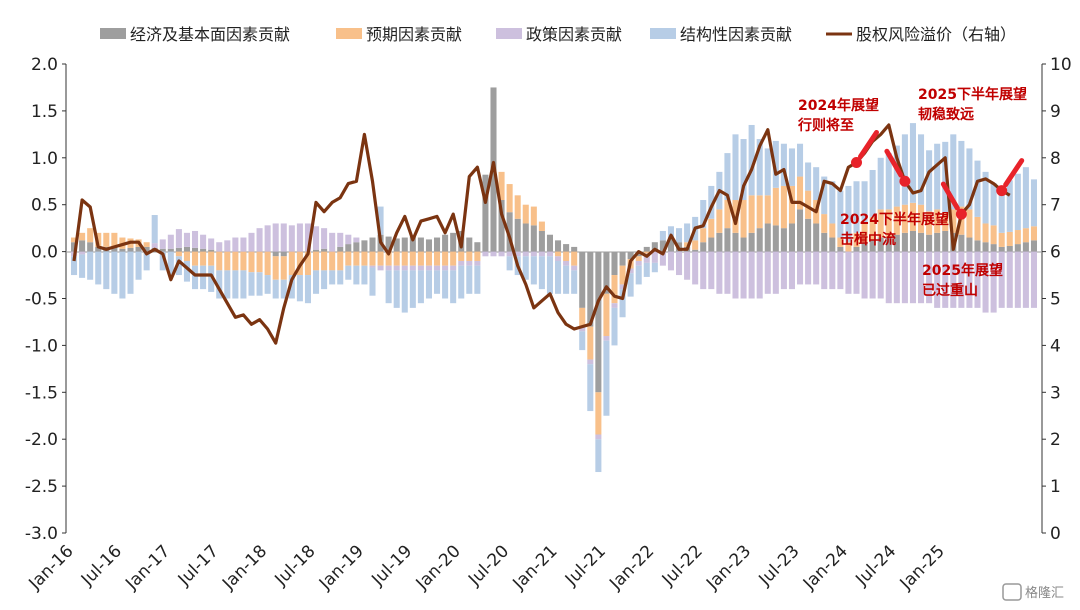  I want to click on annotation-text: 2025年展望, so click(962, 270).